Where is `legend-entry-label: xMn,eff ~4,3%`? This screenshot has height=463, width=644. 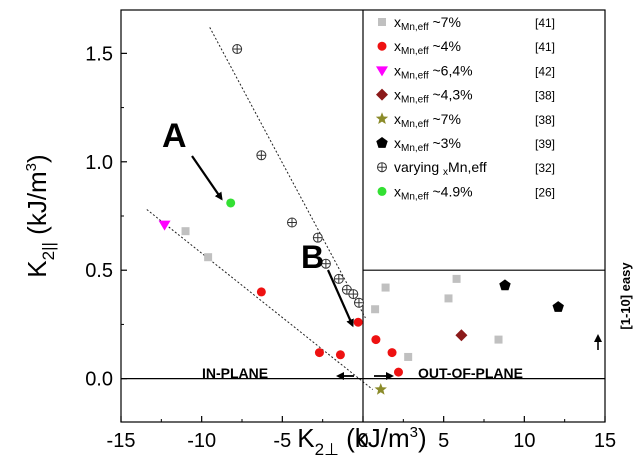 legend-entry-label: xMn,eff ~4,3% is located at coordinates (433, 96).